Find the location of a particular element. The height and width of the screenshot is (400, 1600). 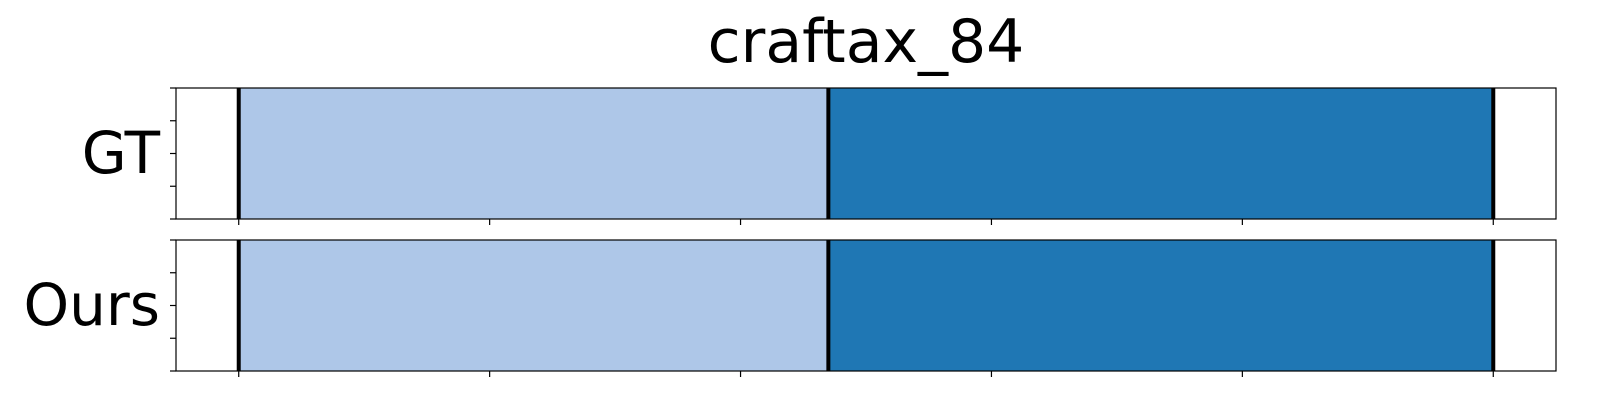

row-label-gt: GT is located at coordinates (120, 153).